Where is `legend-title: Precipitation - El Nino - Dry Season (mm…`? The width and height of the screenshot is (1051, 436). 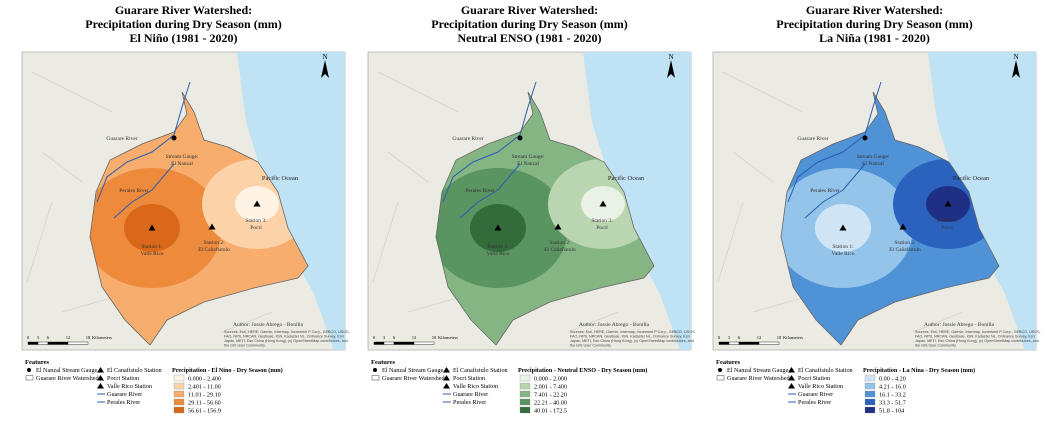 legend-title: Precipitation - El Nino - Dry Season (mm… is located at coordinates (227, 370).